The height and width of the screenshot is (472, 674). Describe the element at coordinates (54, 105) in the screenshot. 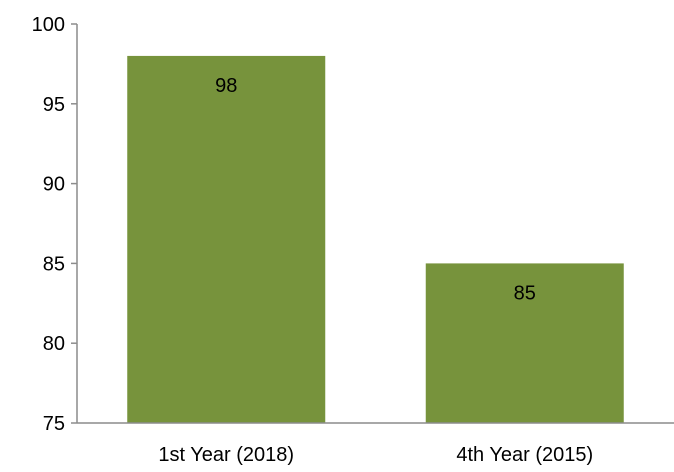

I see `y-tick-label: 95` at that location.